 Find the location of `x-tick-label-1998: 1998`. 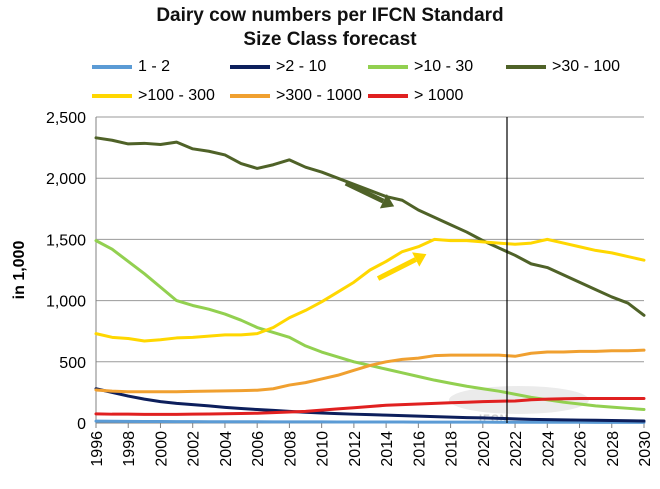

x-tick-label-1998: 1998 is located at coordinates (129, 449).